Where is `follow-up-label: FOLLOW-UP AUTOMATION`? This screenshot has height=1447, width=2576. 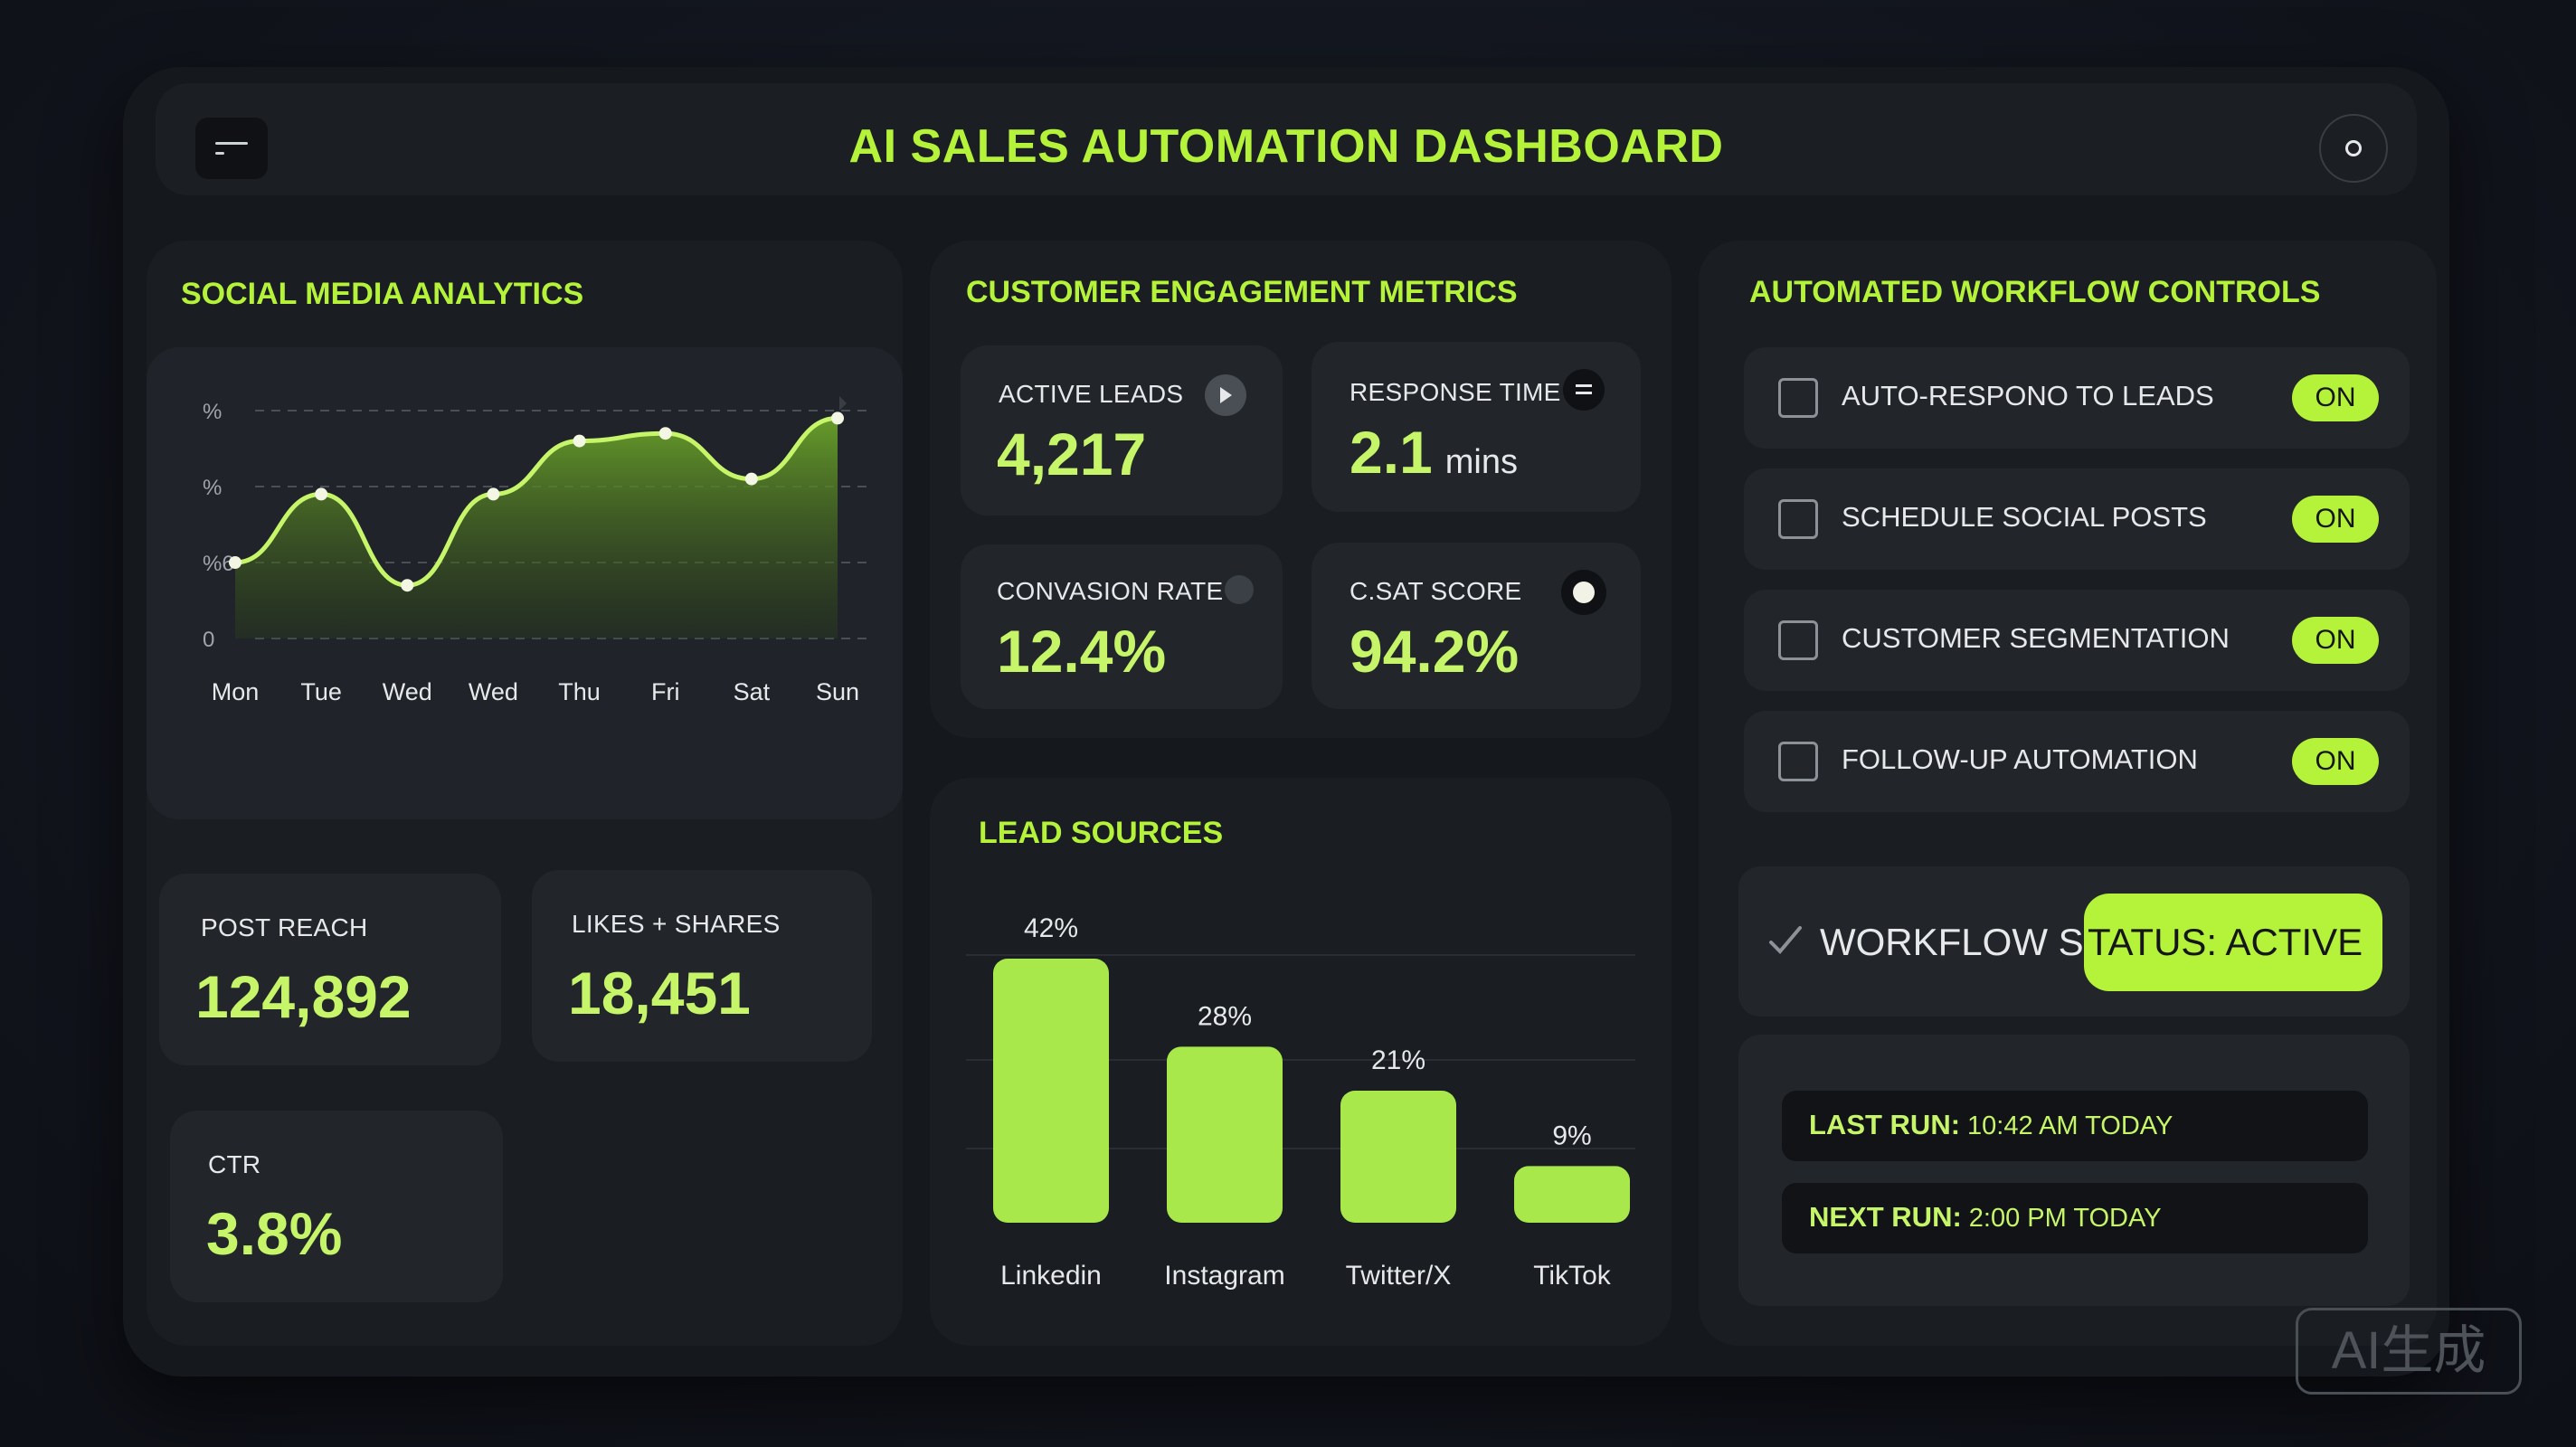
follow-up-label: FOLLOW-UP AUTOMATION is located at coordinates (2020, 759).